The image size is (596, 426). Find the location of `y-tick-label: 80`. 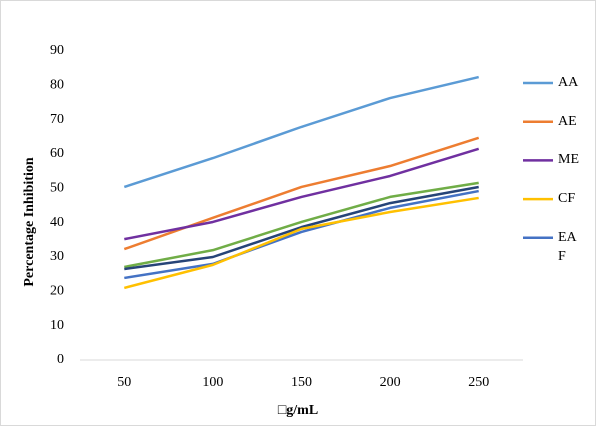

y-tick-label: 80 is located at coordinates (57, 85).